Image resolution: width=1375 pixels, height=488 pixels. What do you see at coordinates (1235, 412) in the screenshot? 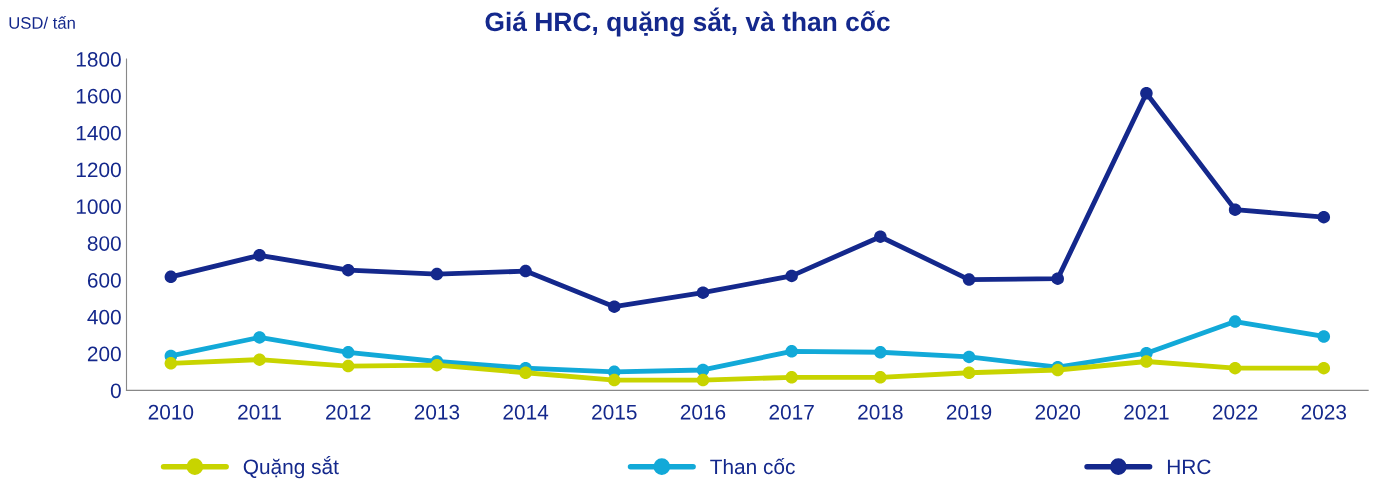
I see `x-tick-label: 2022` at bounding box center [1235, 412].